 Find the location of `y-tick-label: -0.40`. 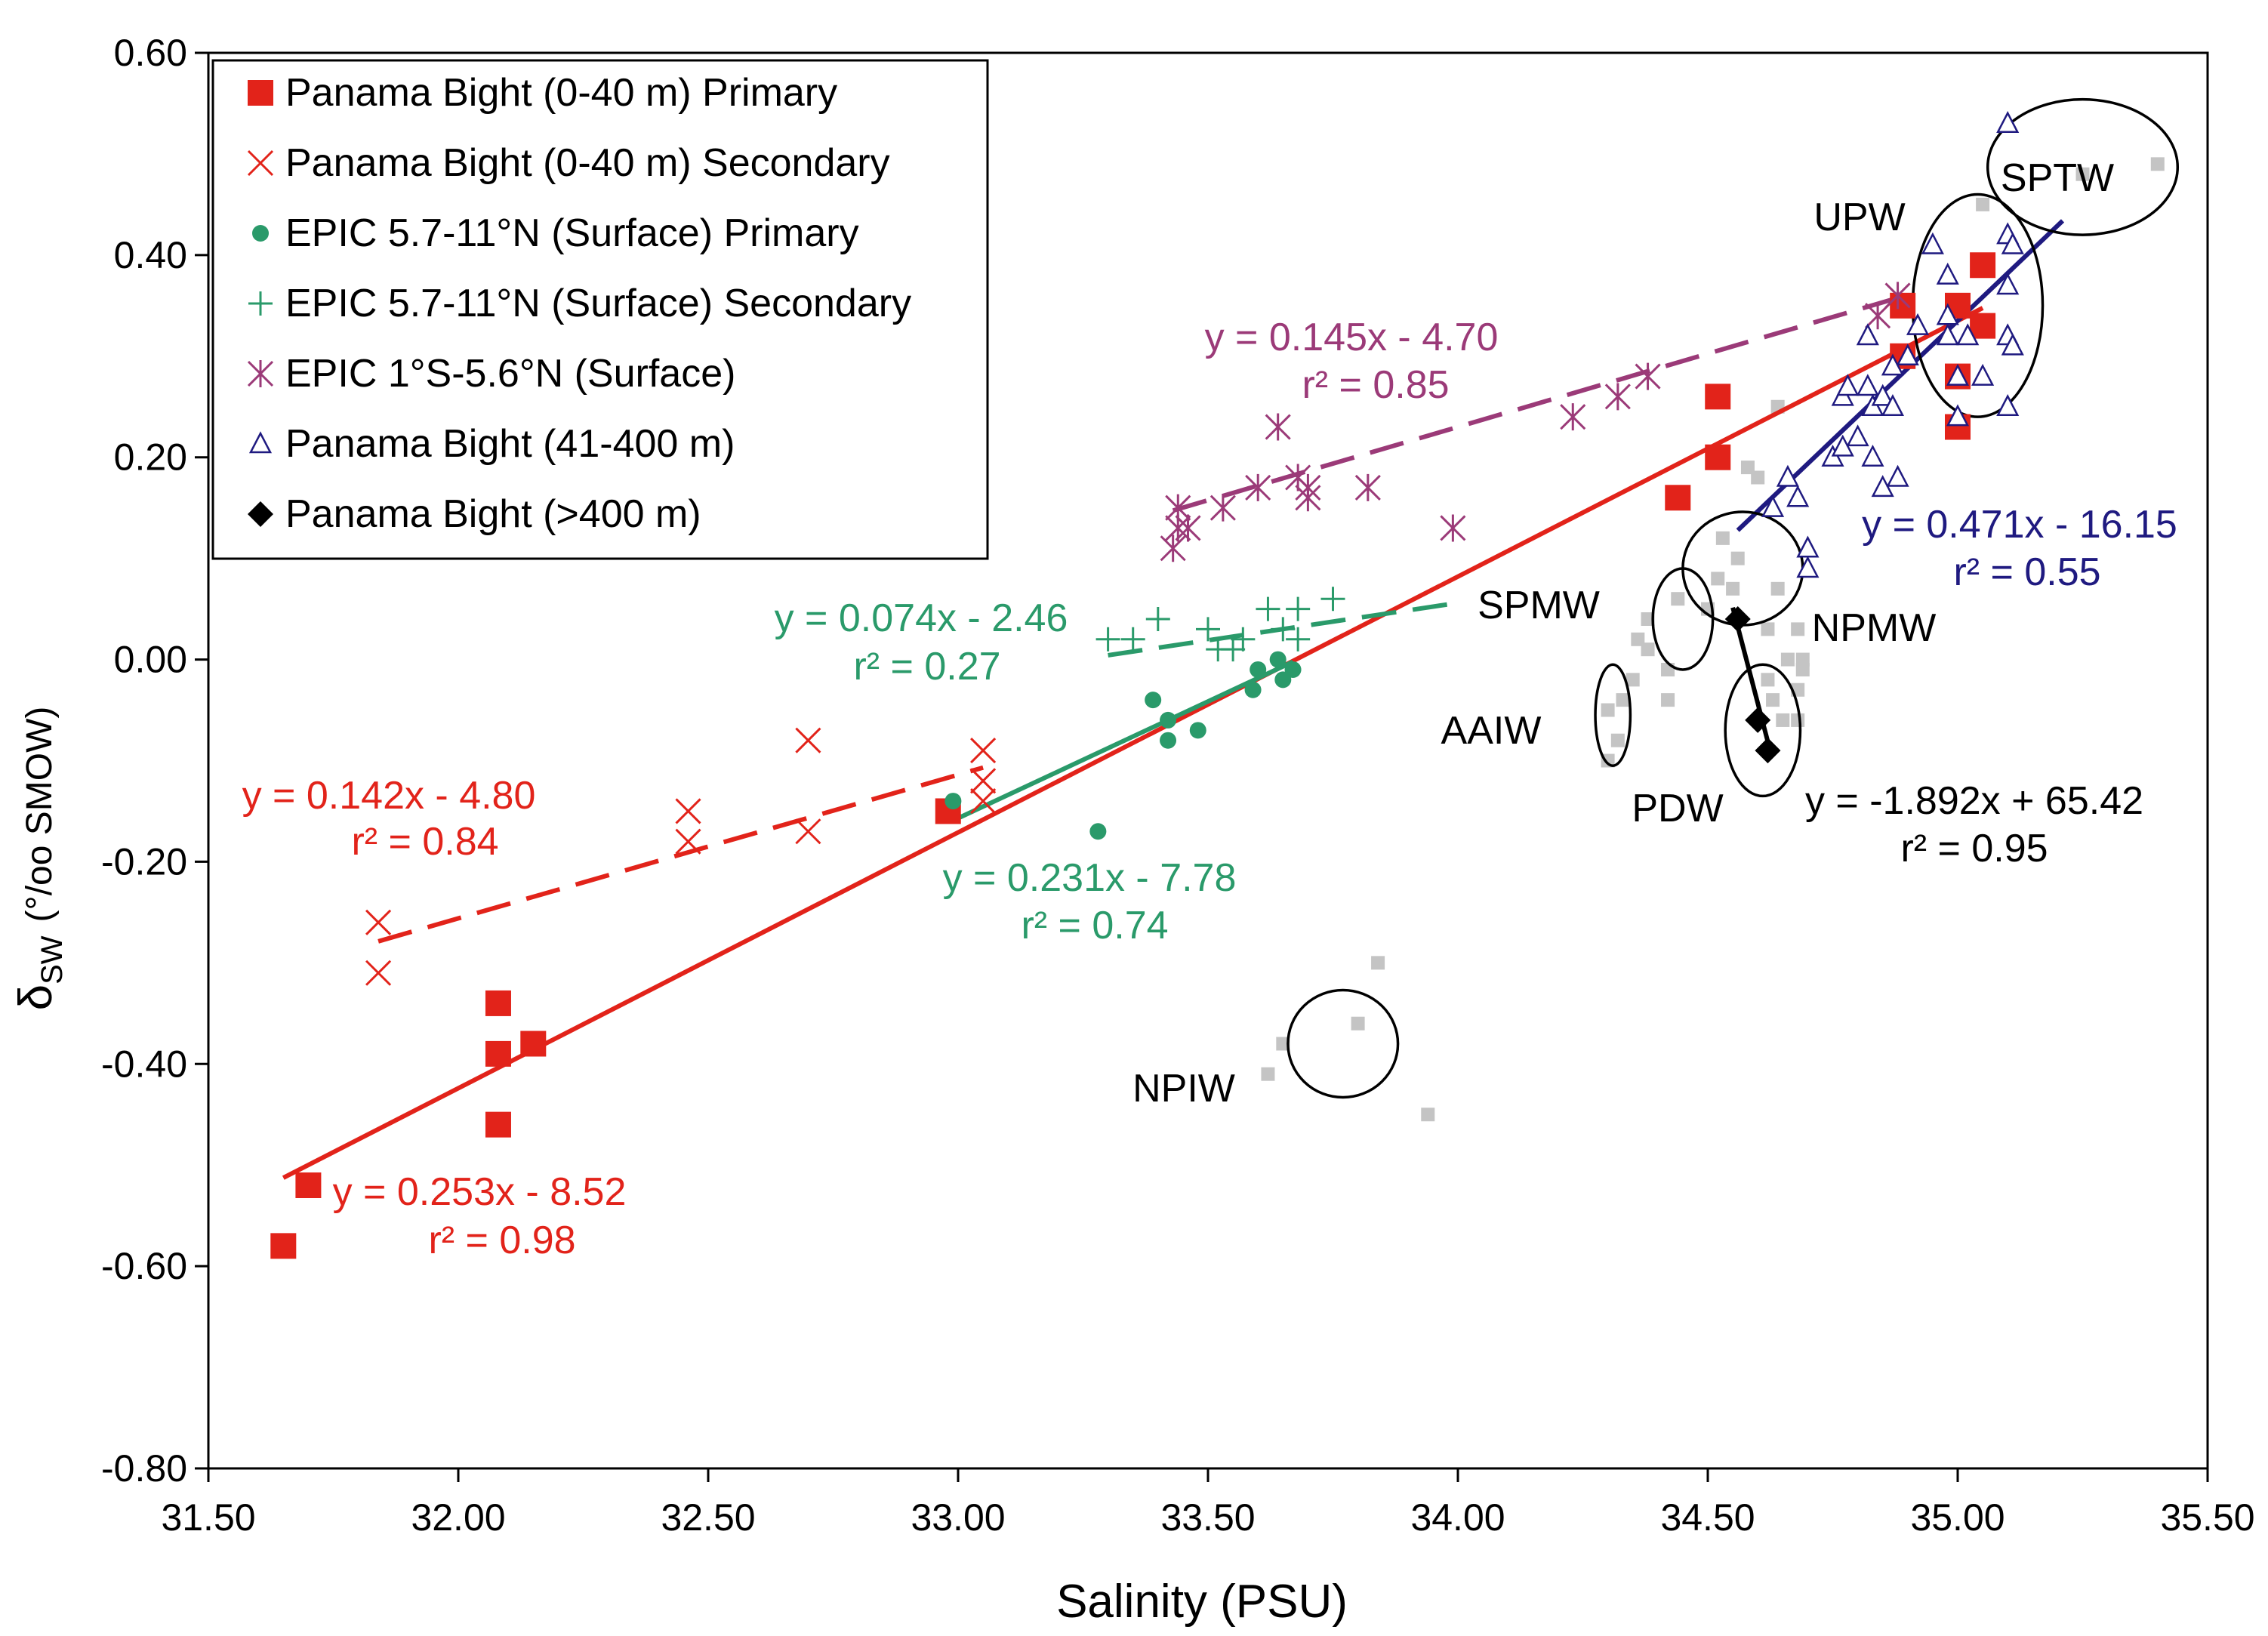

y-tick-label: -0.40 is located at coordinates (144, 1064).